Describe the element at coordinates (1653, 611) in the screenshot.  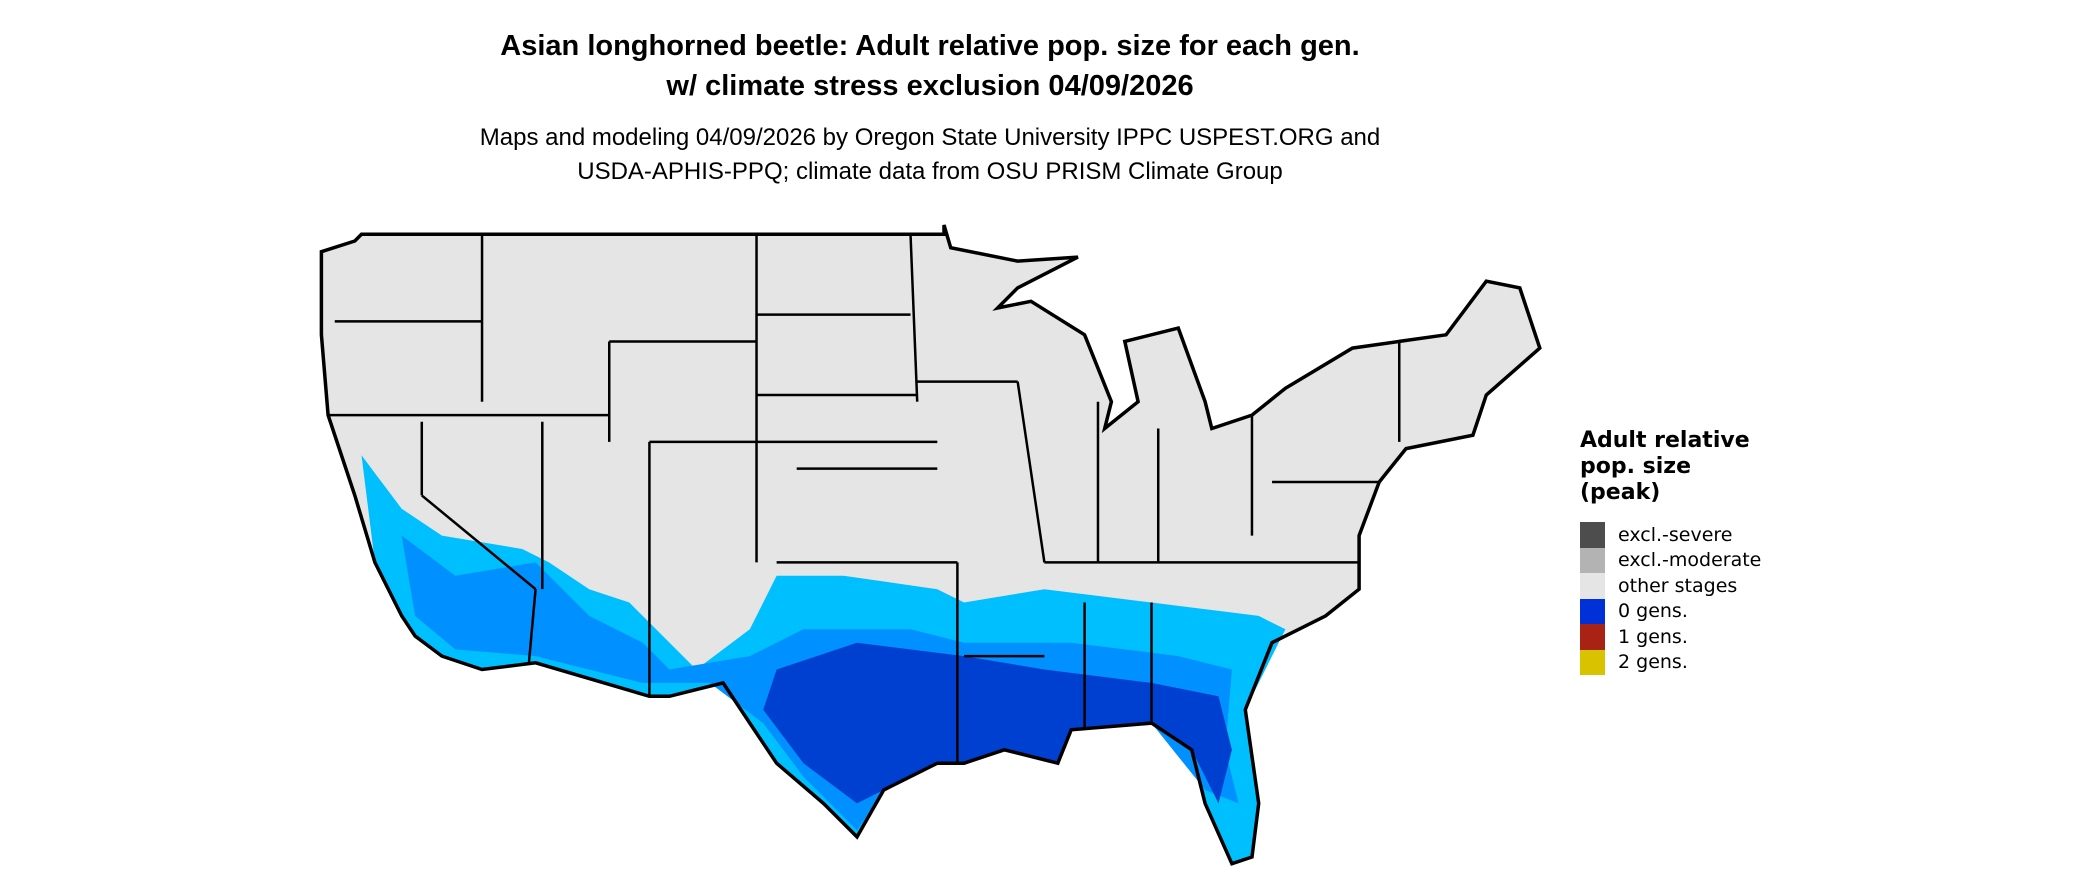
I see `legend-label: 0 gens.` at that location.